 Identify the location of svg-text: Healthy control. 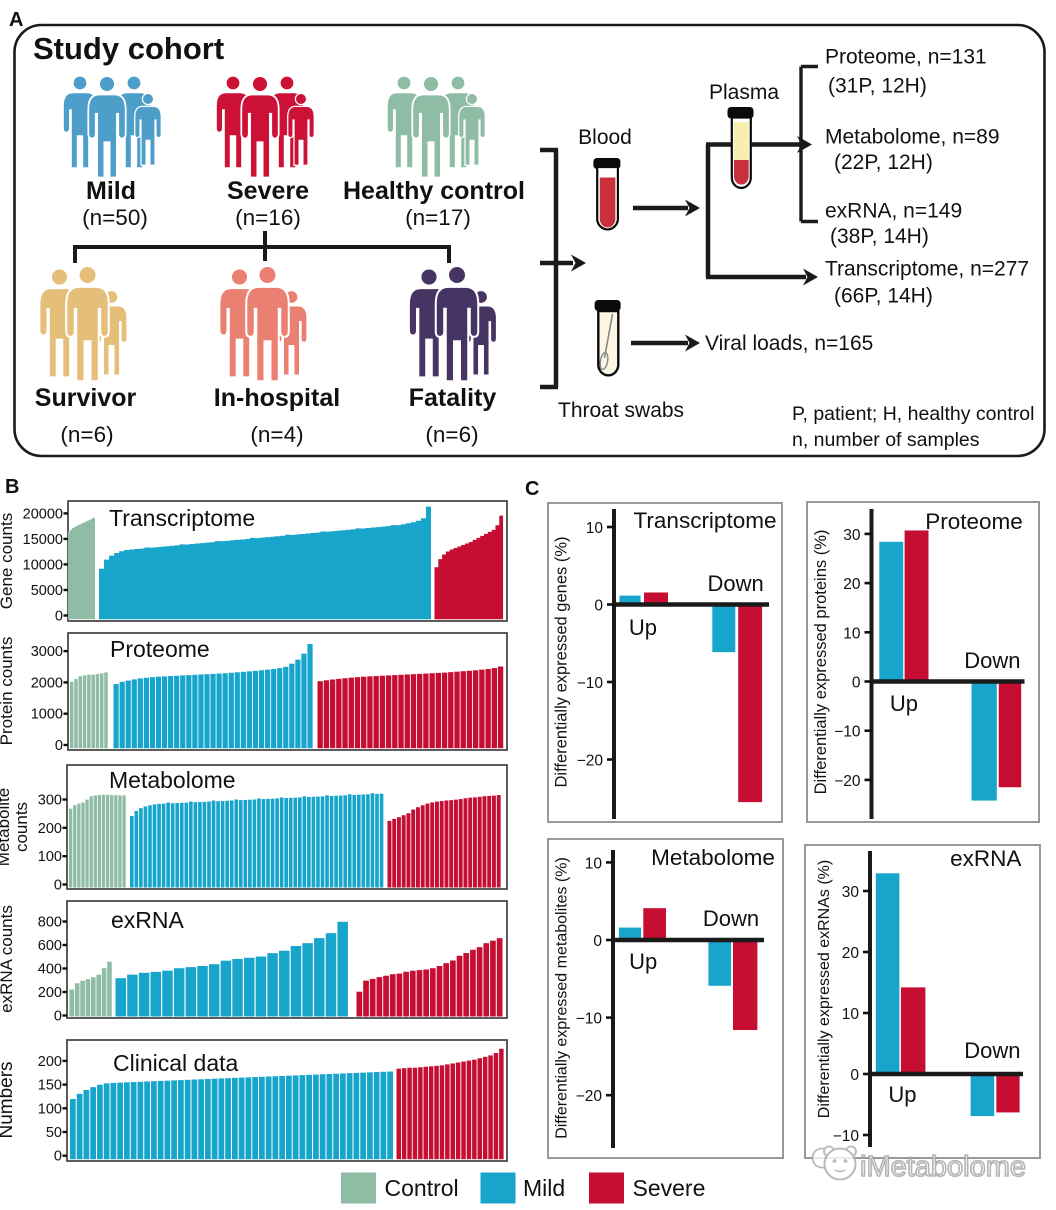
(434, 191).